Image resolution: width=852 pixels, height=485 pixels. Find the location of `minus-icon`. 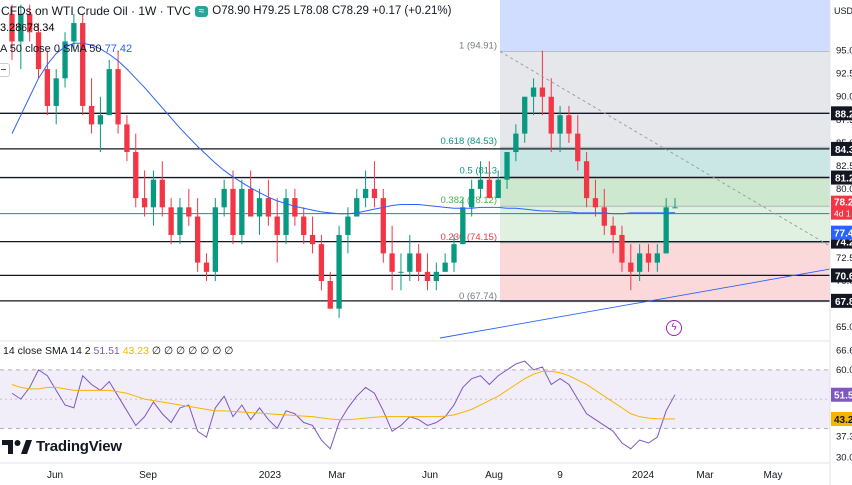

minus-icon is located at coordinates (3, 69).